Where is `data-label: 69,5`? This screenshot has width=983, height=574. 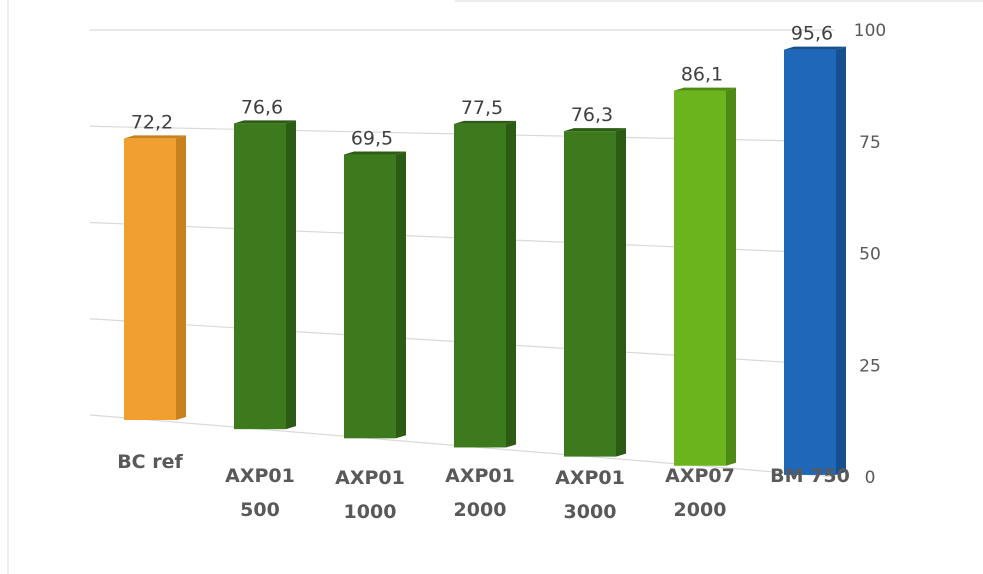 data-label: 69,5 is located at coordinates (372, 139).